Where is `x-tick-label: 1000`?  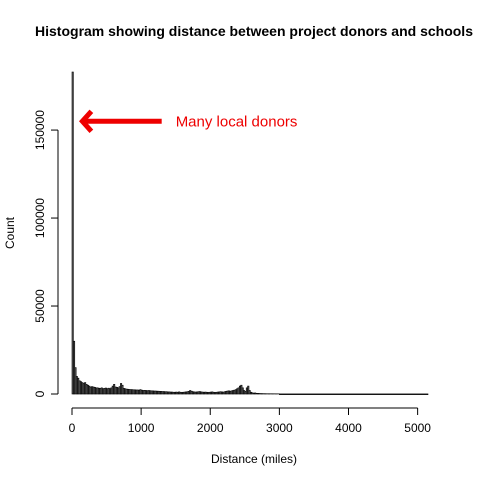 x-tick-label: 1000 is located at coordinates (141, 428).